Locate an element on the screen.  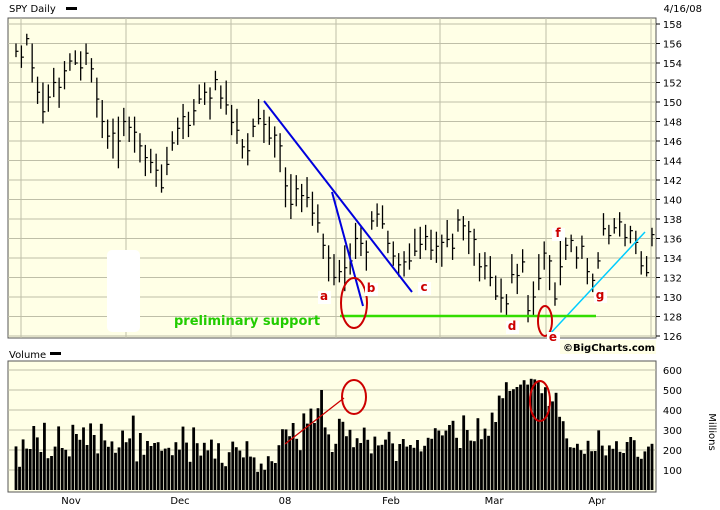
annotation-letter-bg is located at coordinates (324, 297).